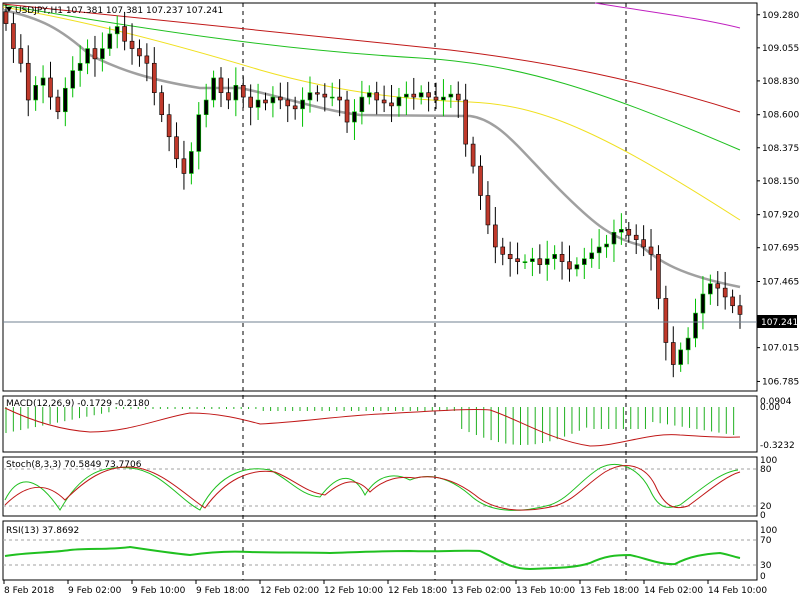 This screenshot has width=800, height=600. I want to click on stoch-tick-0: 0, so click(763, 516).